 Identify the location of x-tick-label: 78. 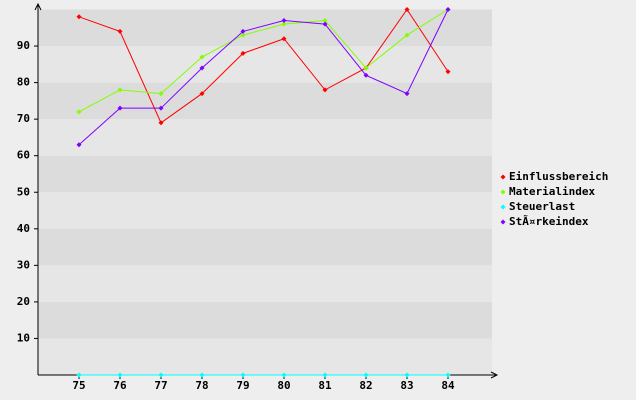
(201, 385).